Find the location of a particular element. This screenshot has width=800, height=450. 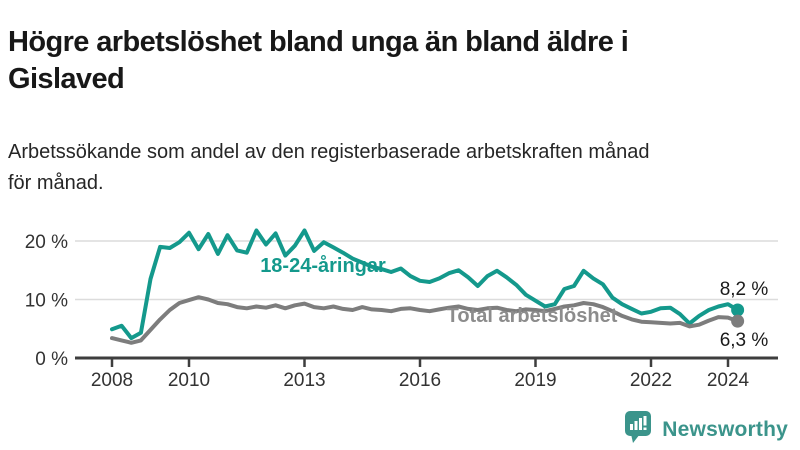

series-label-total: Total arbetslöshet is located at coordinates (532, 316).